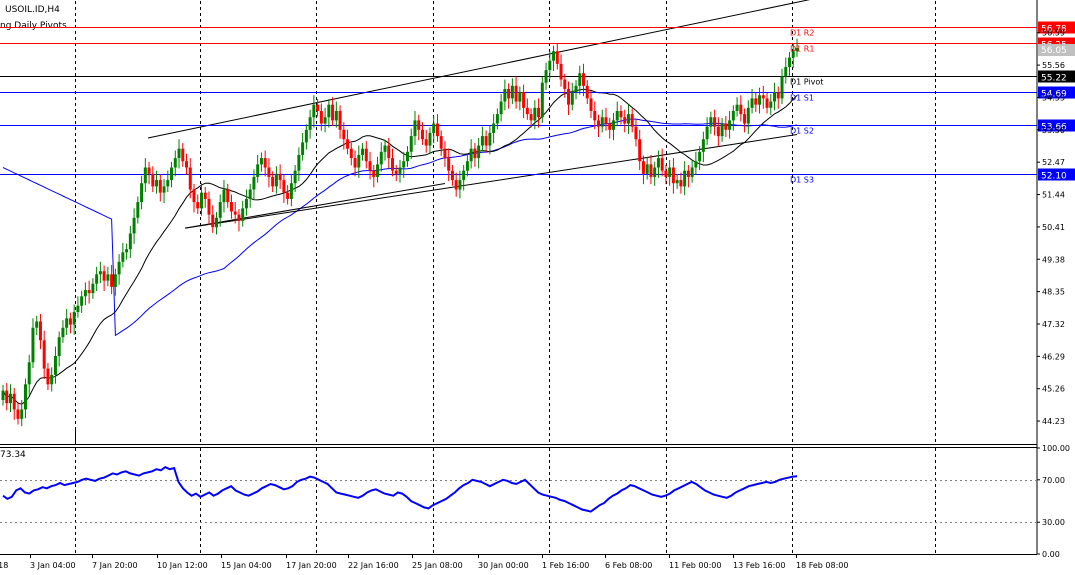 The width and height of the screenshot is (1075, 575). What do you see at coordinates (802, 33) in the screenshot?
I see `pivot-label: D1 R2` at bounding box center [802, 33].